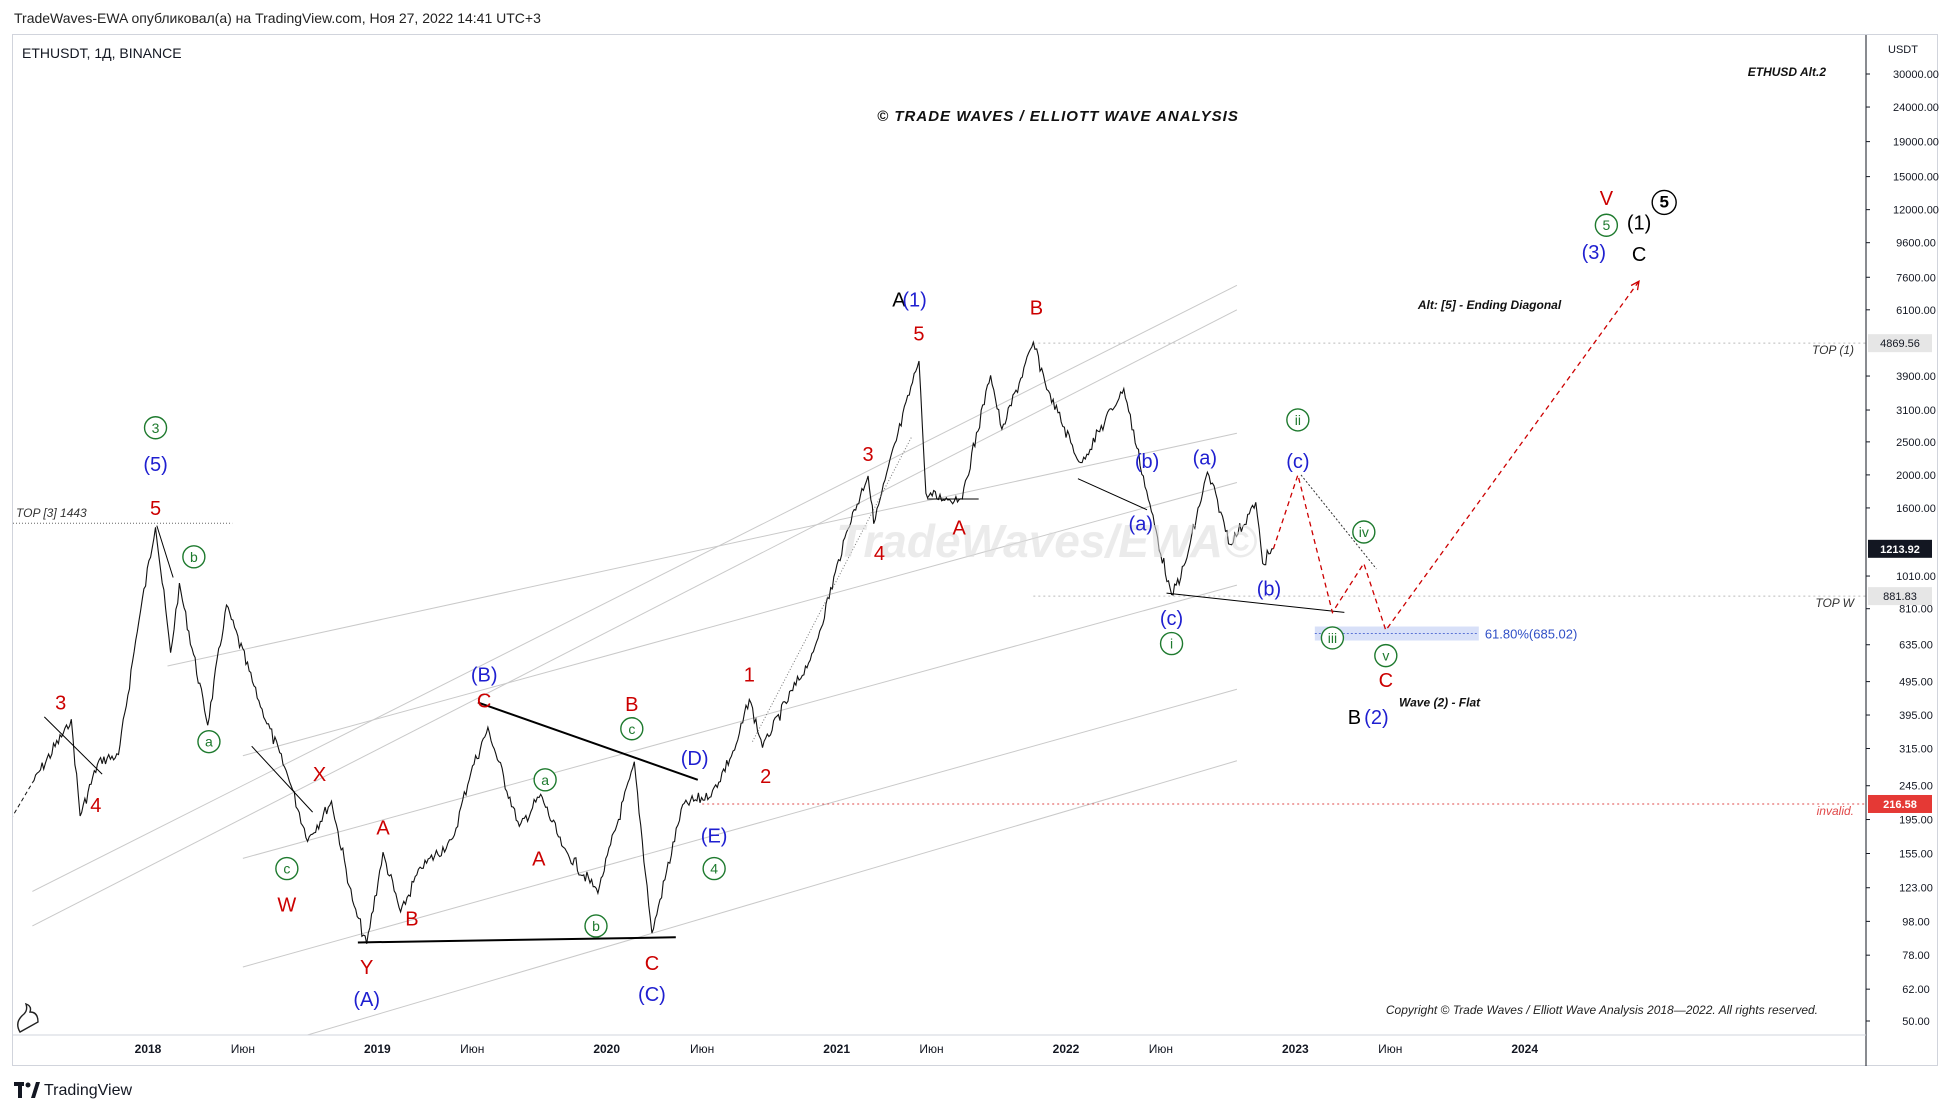 Image resolution: width=1946 pixels, height=1109 pixels. What do you see at coordinates (749, 675) in the screenshot?
I see `wave-label: 1` at bounding box center [749, 675].